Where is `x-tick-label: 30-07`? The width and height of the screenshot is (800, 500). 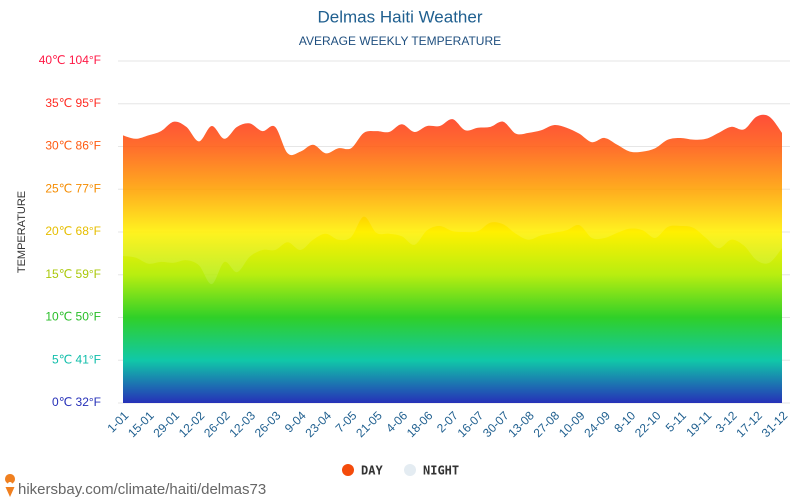 x-tick-label: 30-07 is located at coordinates (496, 424).